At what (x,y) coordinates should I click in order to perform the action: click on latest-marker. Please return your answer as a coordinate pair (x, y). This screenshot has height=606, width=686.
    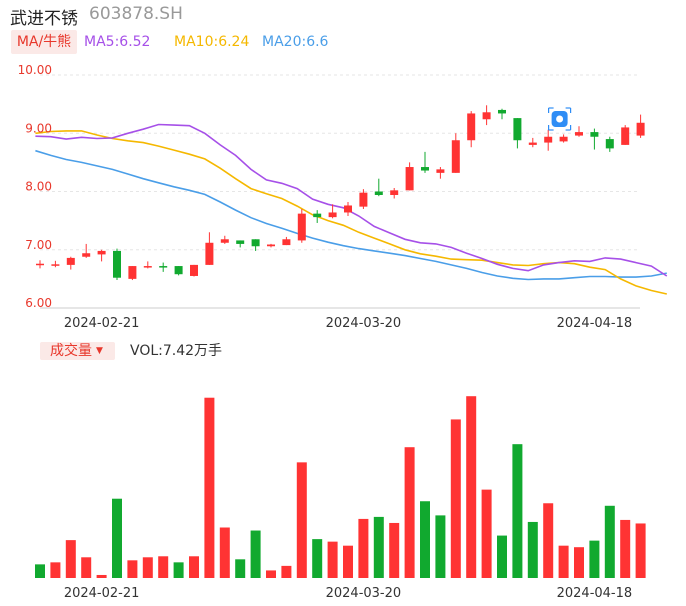
    Looking at the image, I should click on (559, 119).